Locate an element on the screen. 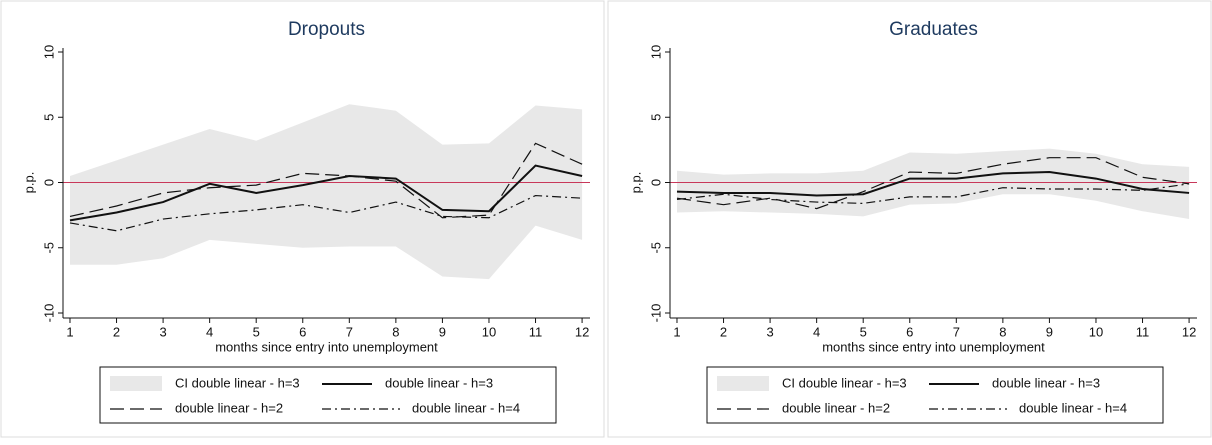  chart-title: Graduates is located at coordinates (933, 29).